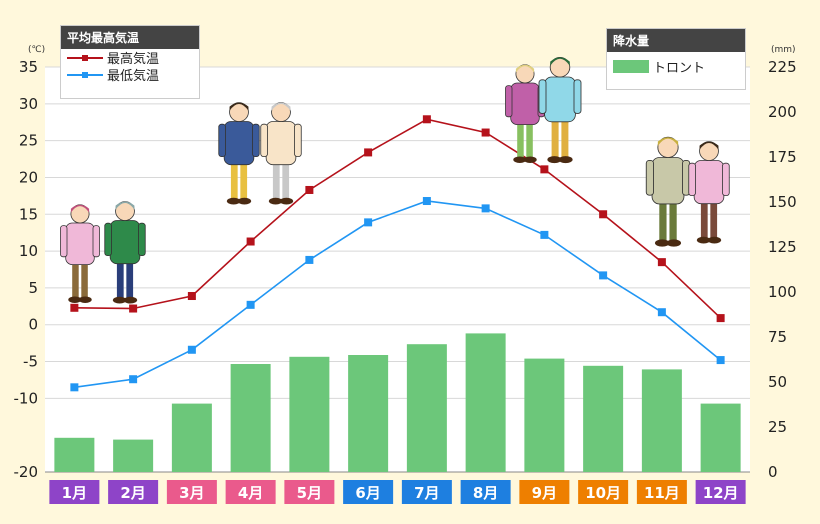 This screenshot has height=524, width=820. Describe the element at coordinates (30, 362) in the screenshot. I see `left-tick-label: -5` at that location.